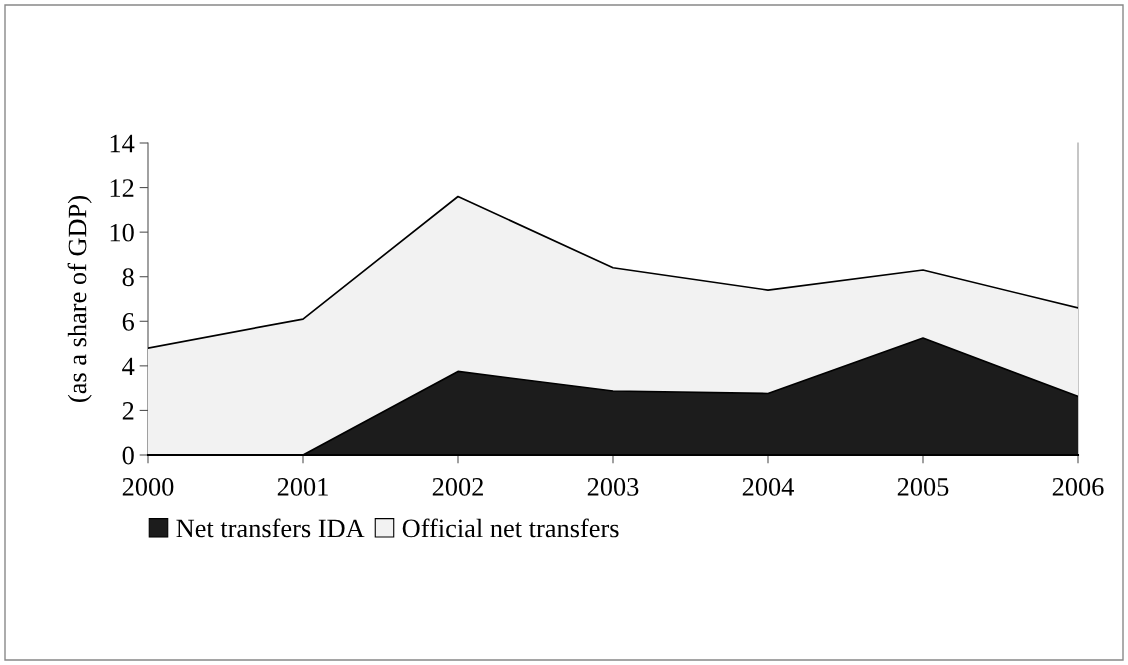  What do you see at coordinates (128, 366) in the screenshot?
I see `y-tick-label: 4` at bounding box center [128, 366].